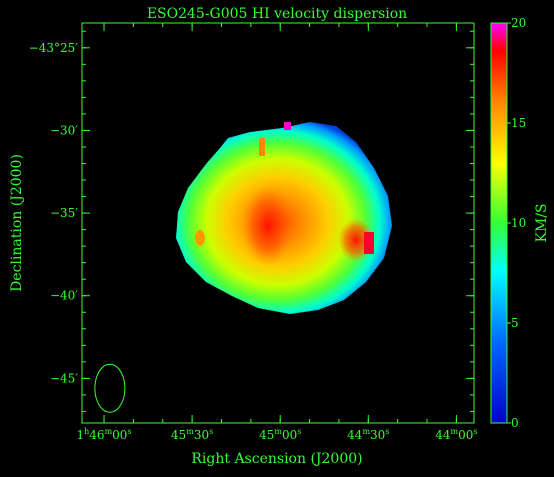  Describe the element at coordinates (499, 223) in the screenshot. I see `colorbar` at that location.